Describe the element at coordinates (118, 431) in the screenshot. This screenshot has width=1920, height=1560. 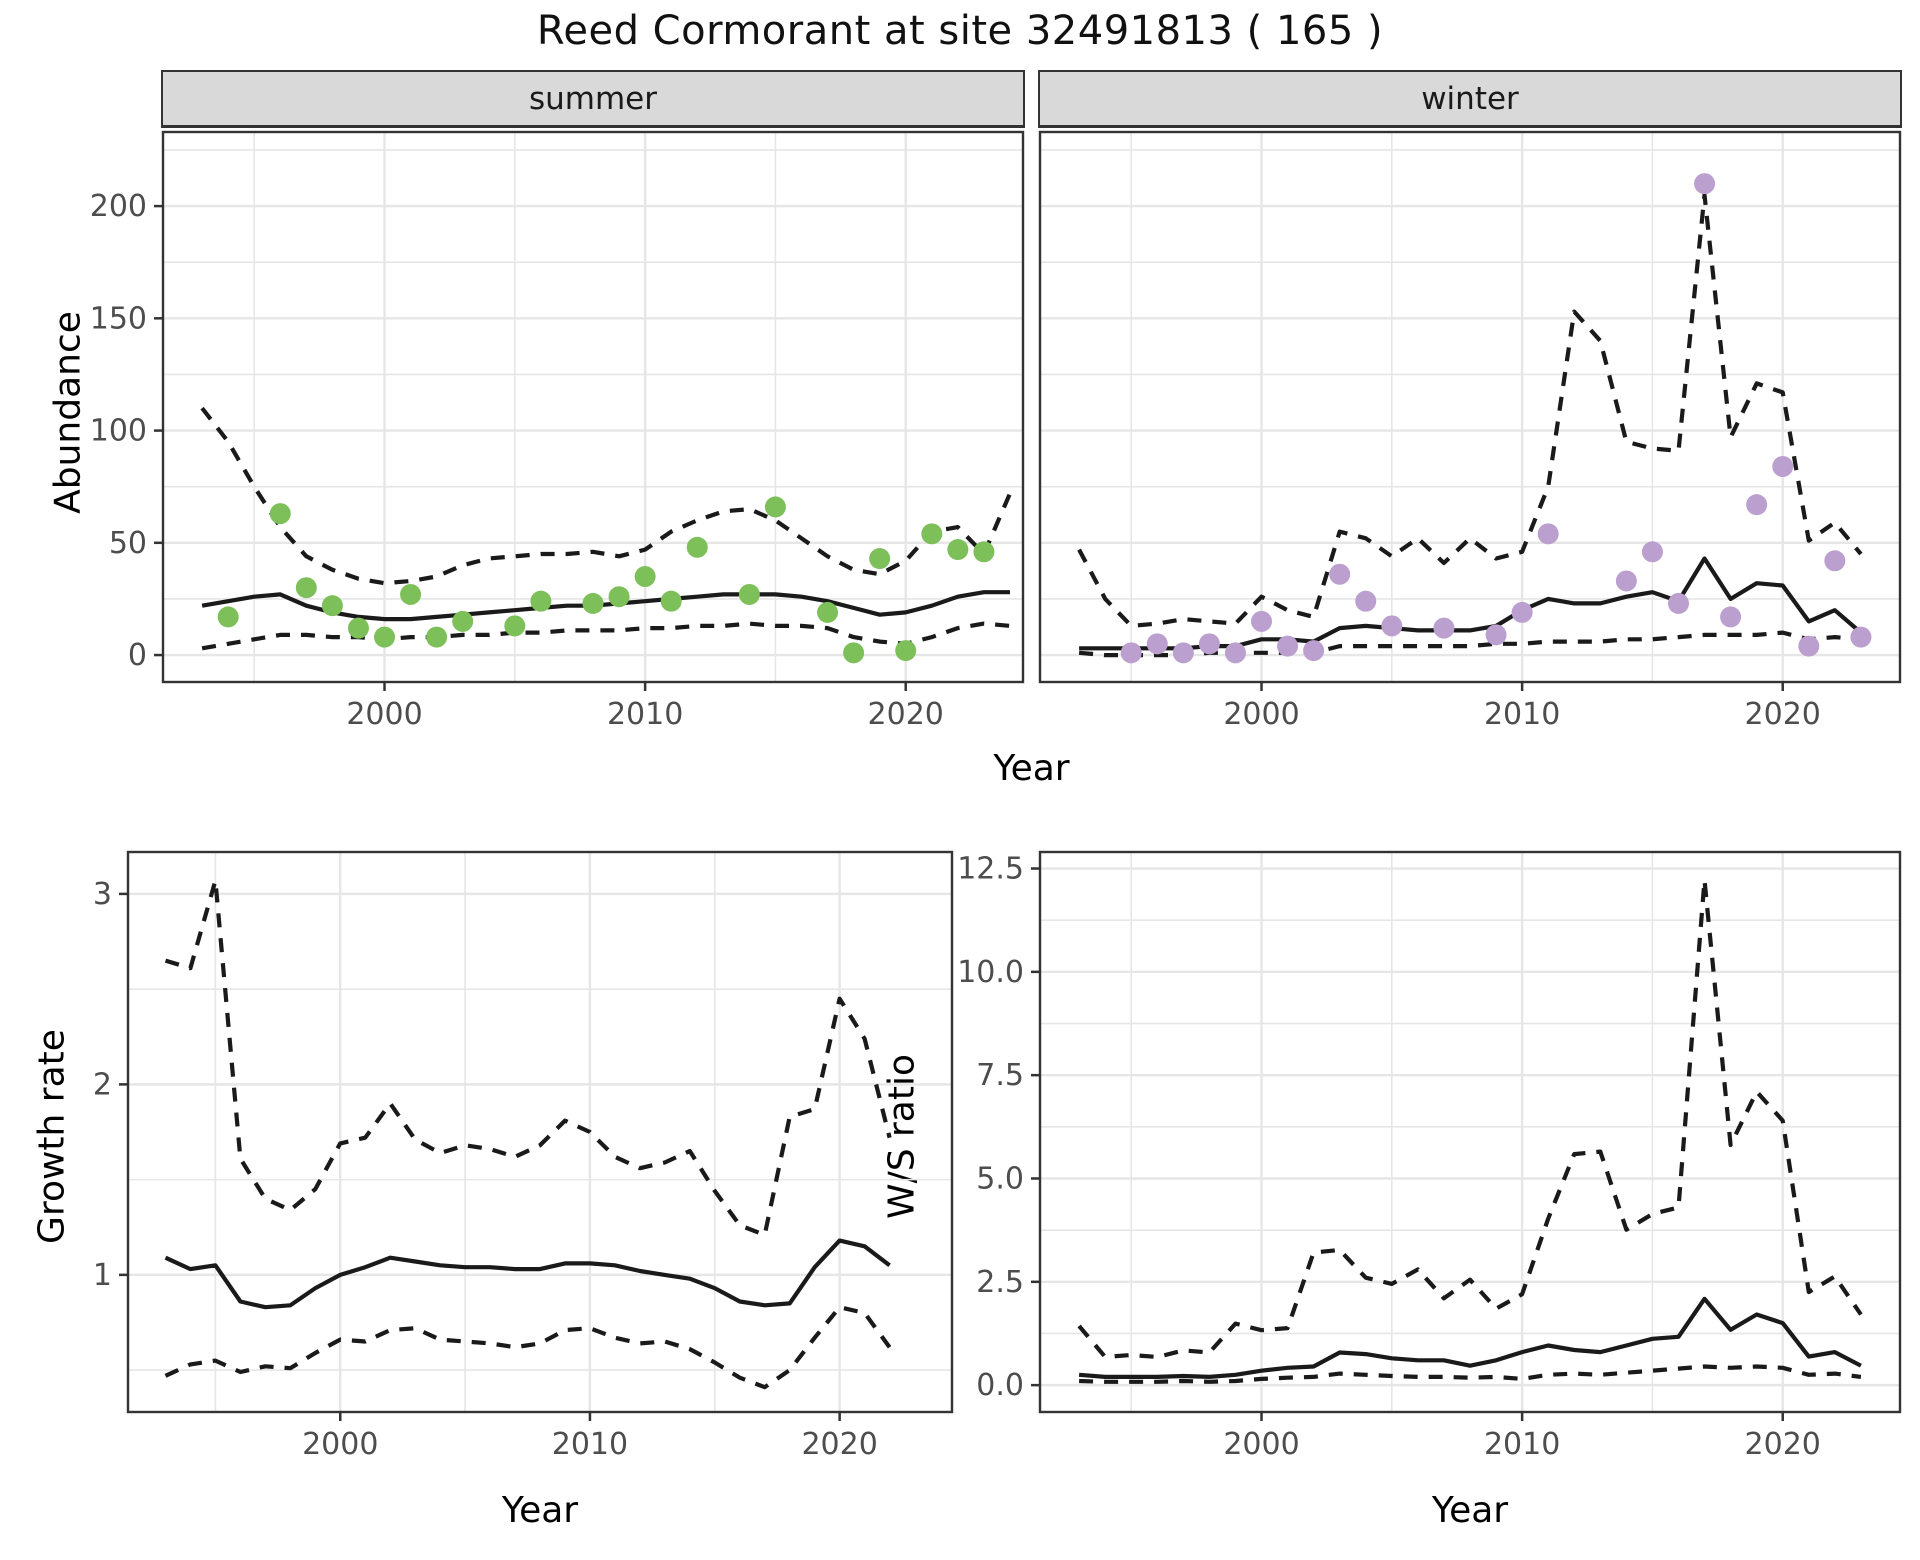
I see `svg-text: 100` at that location.